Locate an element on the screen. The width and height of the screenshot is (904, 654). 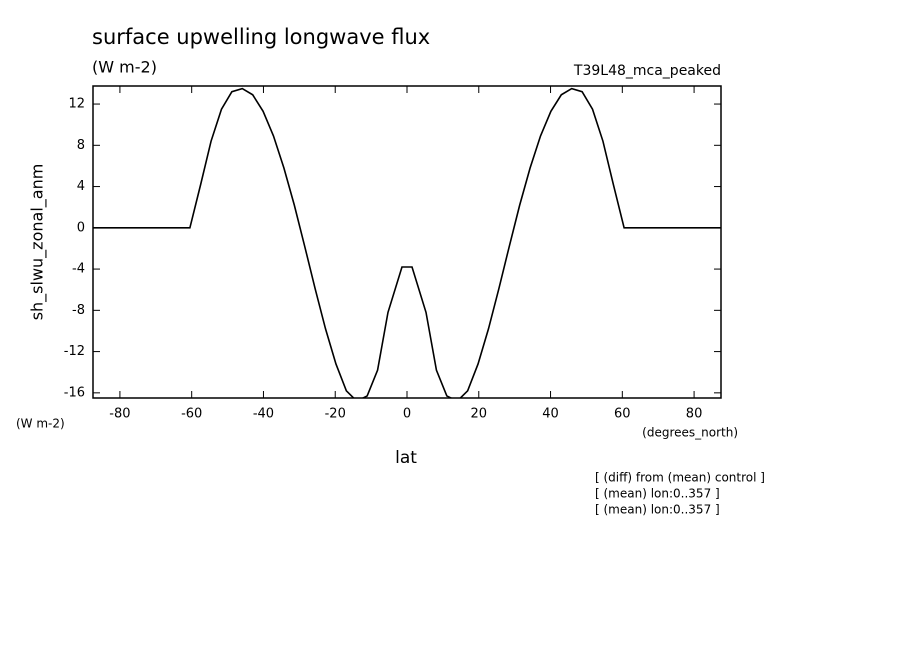
chart-title: surface upwelling longwave flux is located at coordinates (261, 37).